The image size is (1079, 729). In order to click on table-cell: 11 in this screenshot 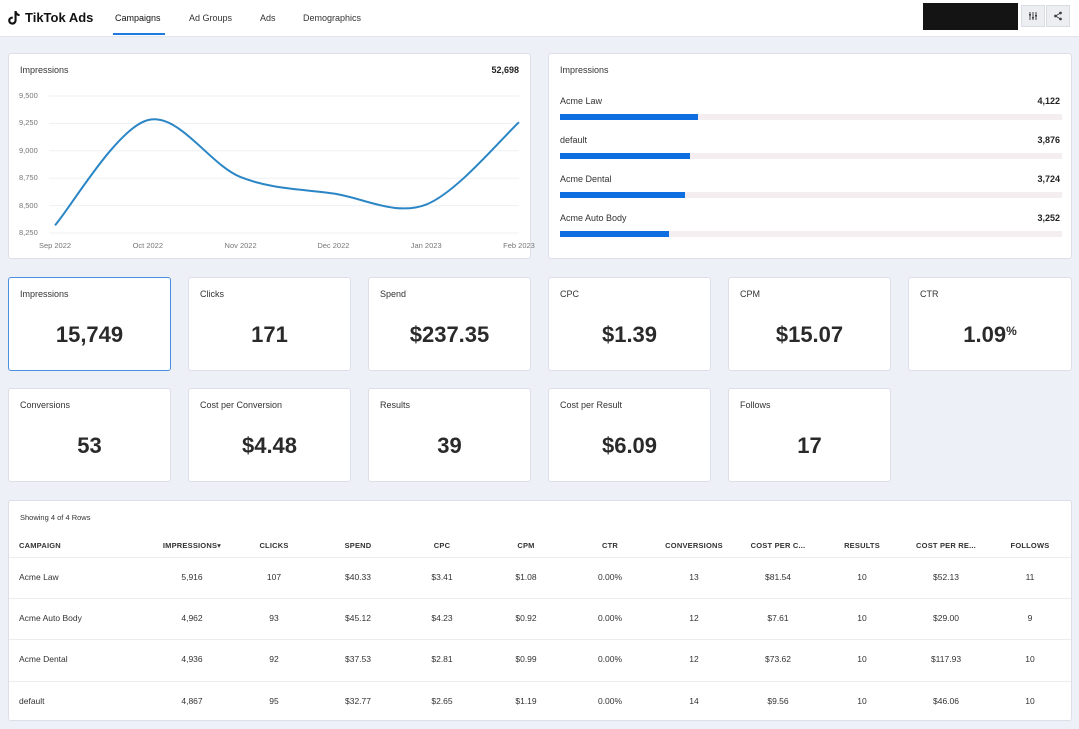, I will do `click(1030, 577)`.